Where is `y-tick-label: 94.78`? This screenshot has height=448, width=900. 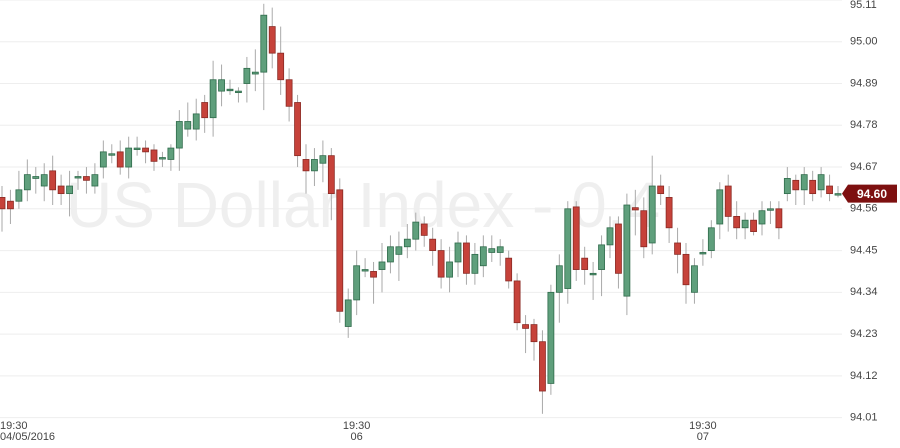
y-tick-label: 94.78 is located at coordinates (864, 125).